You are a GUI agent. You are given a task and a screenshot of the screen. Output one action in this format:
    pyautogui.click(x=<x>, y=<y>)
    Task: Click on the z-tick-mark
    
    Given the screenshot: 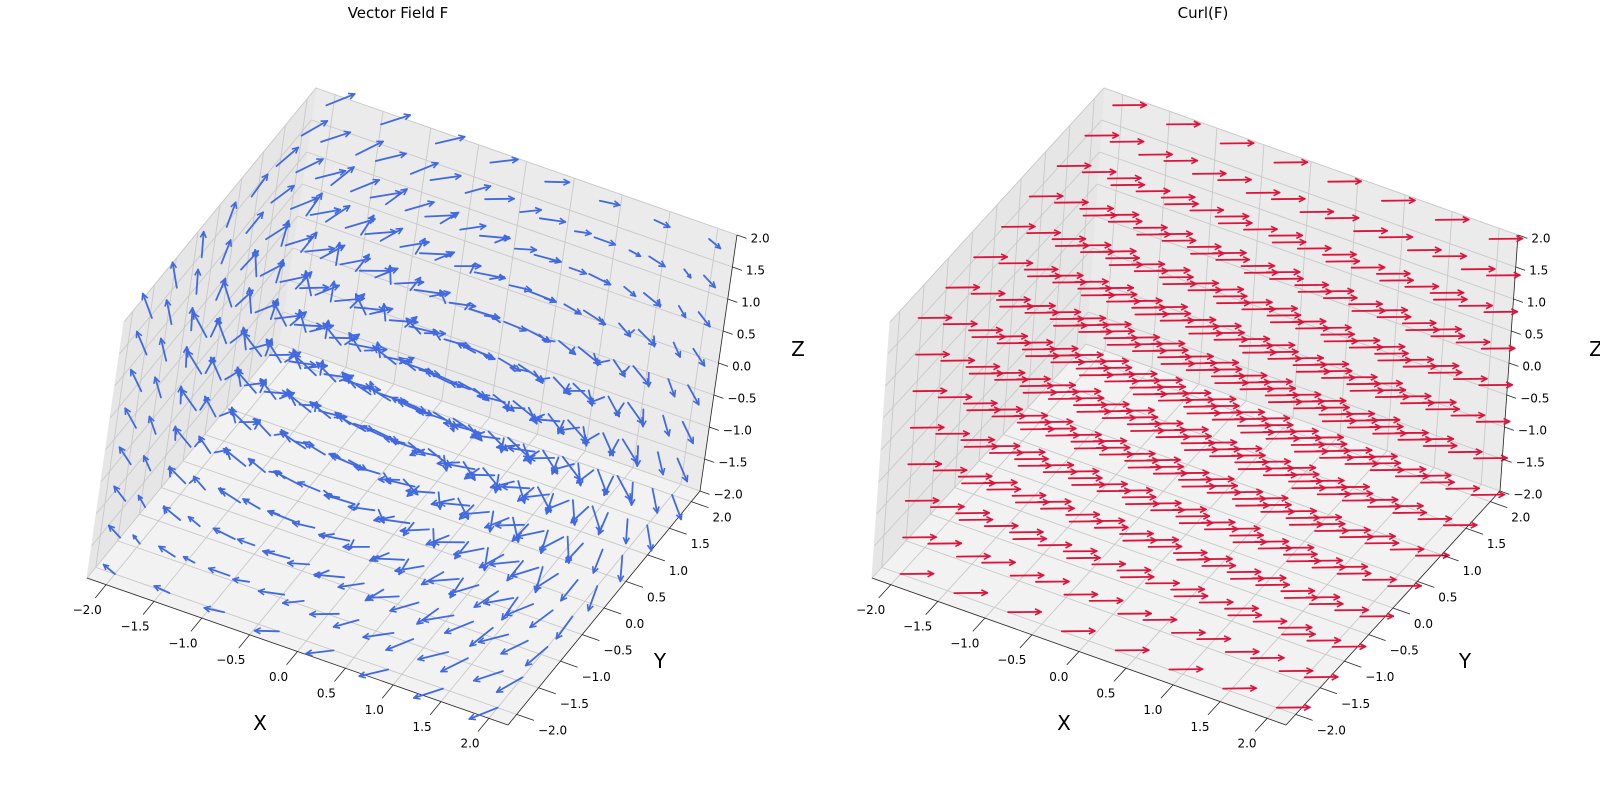 What is the action you would take?
    pyautogui.click(x=1511, y=396)
    